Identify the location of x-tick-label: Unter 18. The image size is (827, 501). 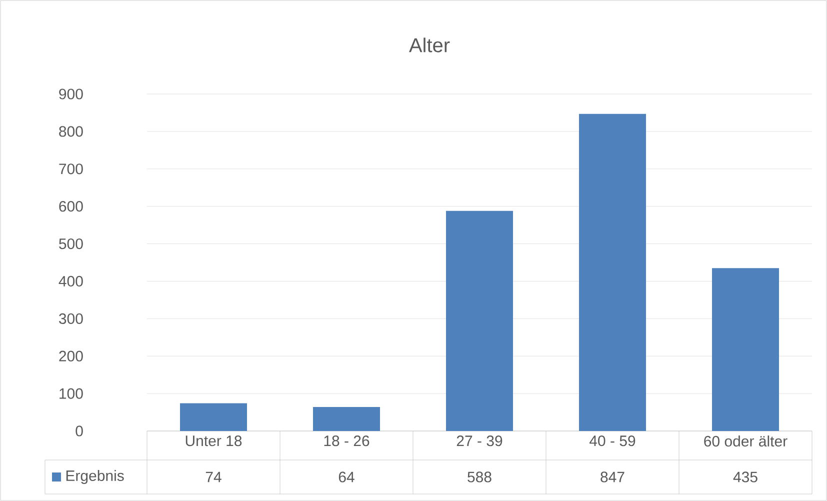
(214, 441).